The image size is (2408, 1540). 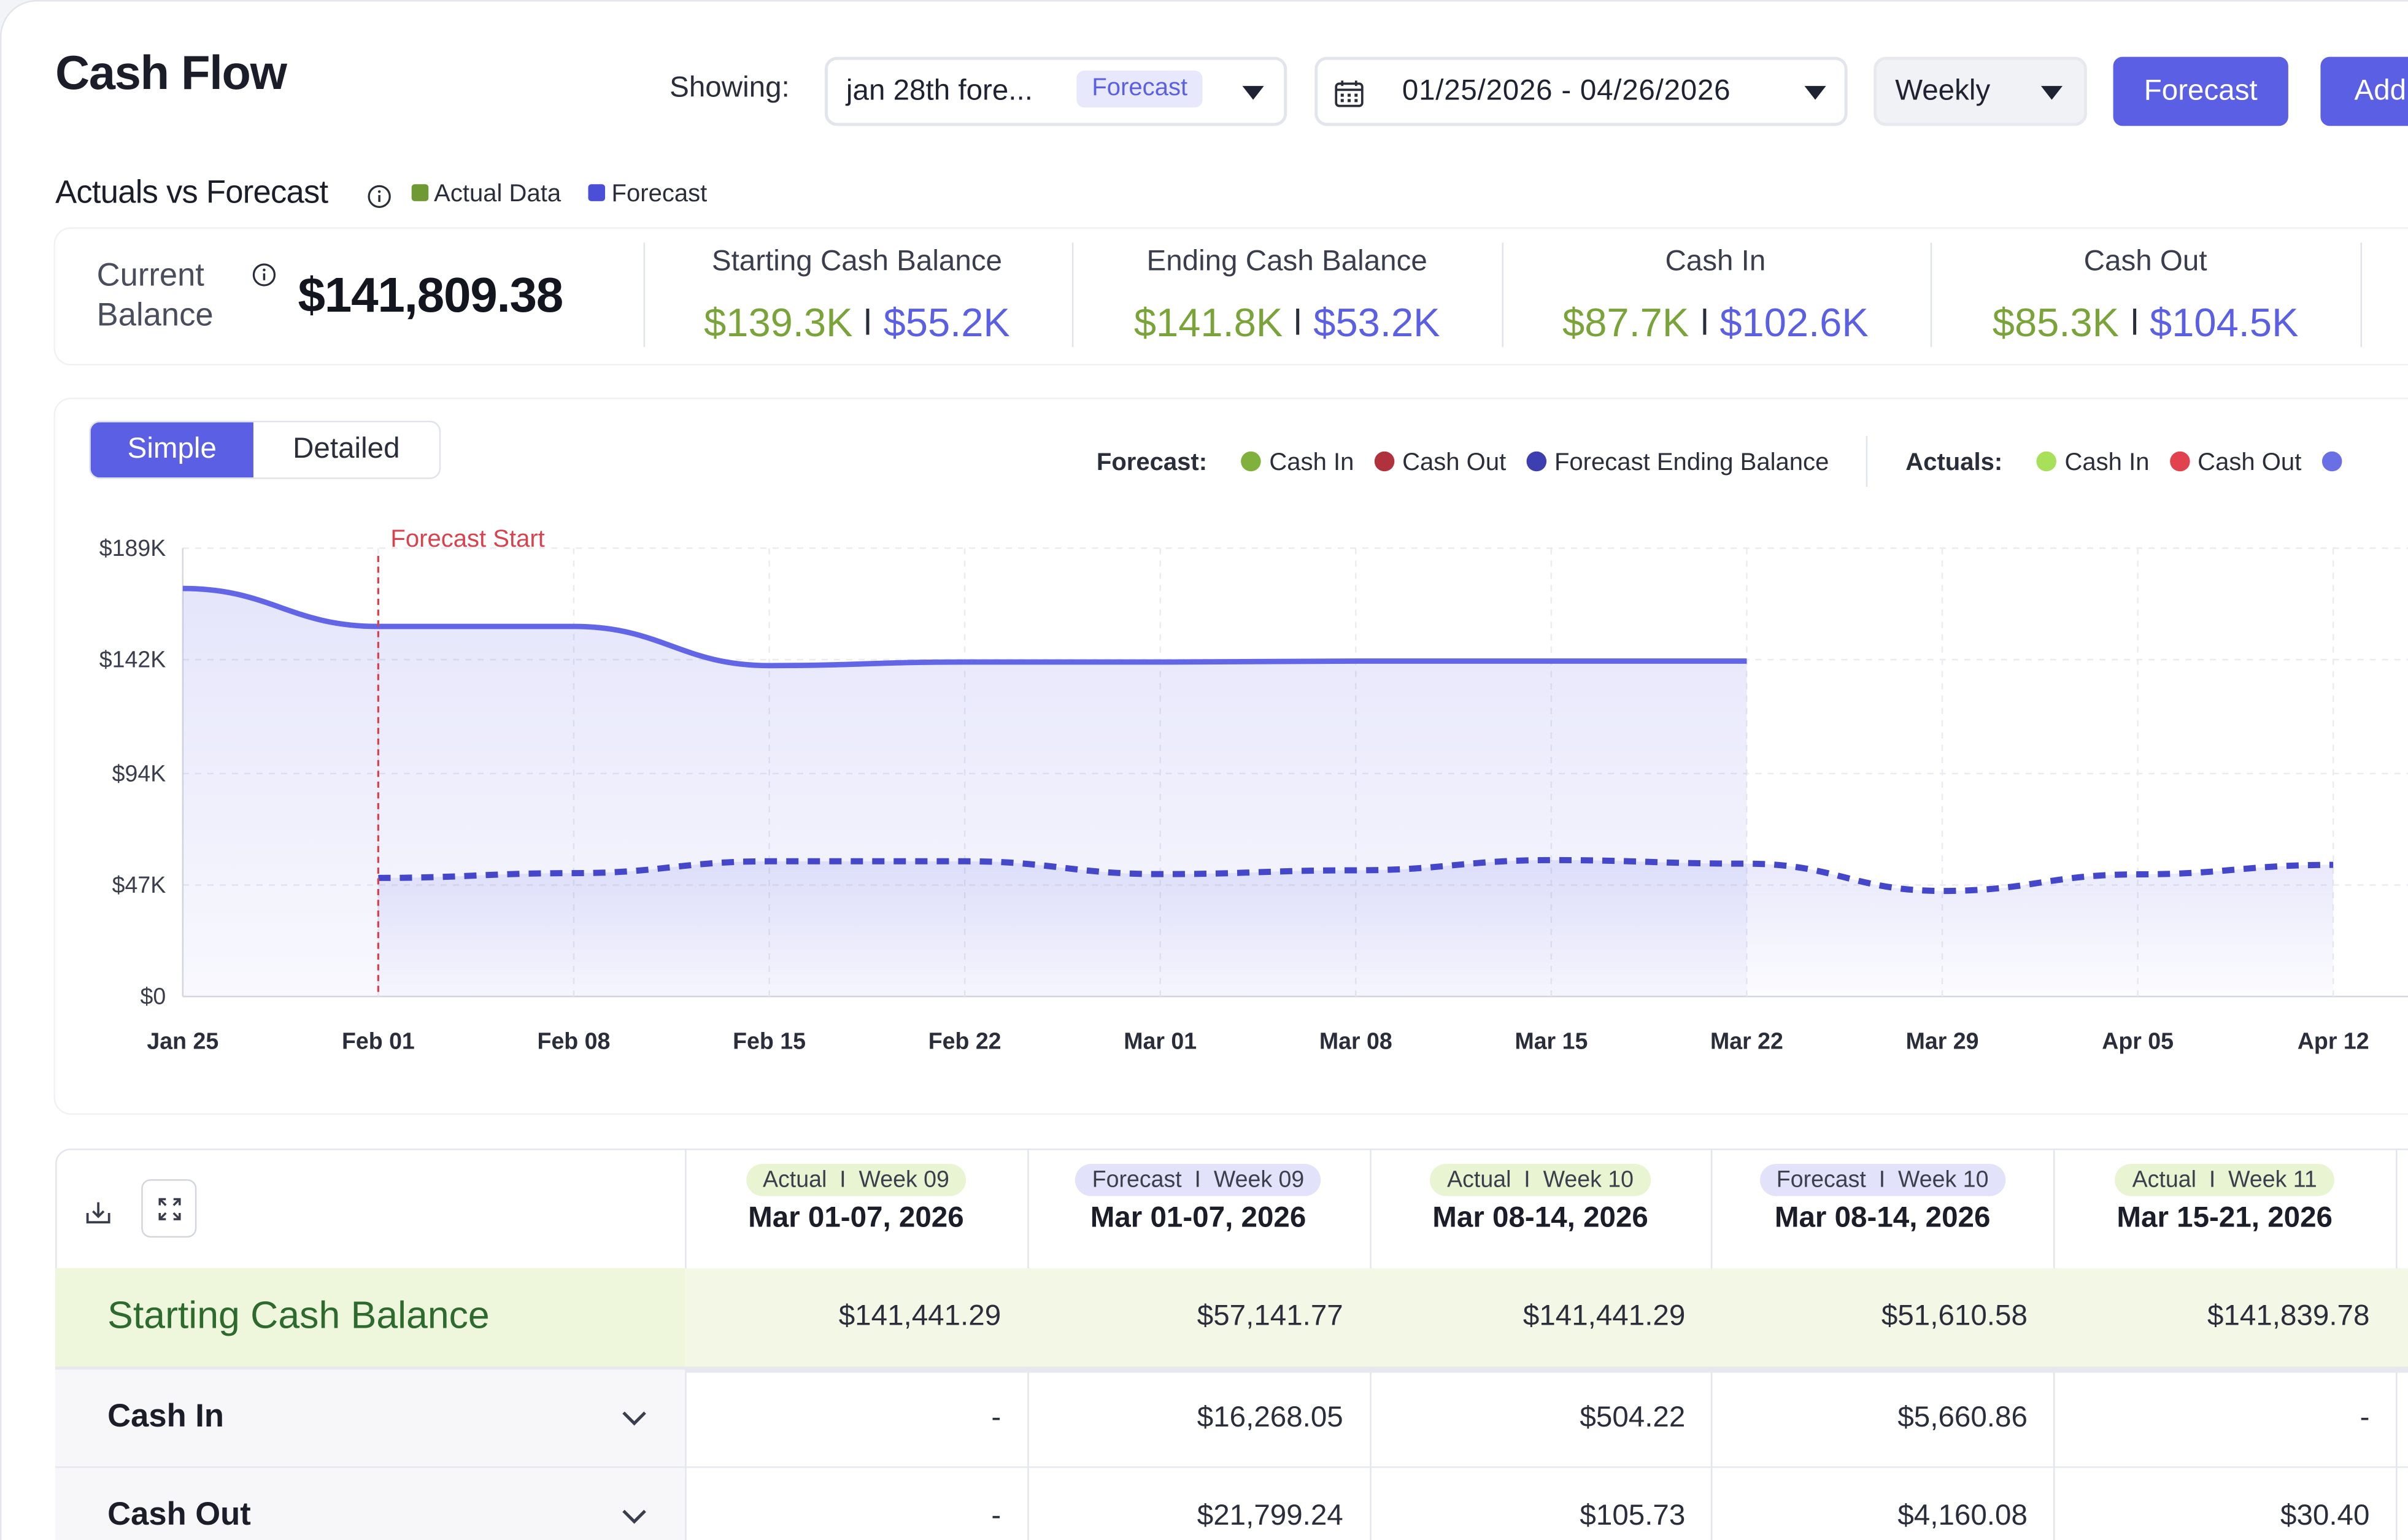 I want to click on column-header: Actual I Week 10 Mar 08-14, 2026, so click(x=1540, y=1211).